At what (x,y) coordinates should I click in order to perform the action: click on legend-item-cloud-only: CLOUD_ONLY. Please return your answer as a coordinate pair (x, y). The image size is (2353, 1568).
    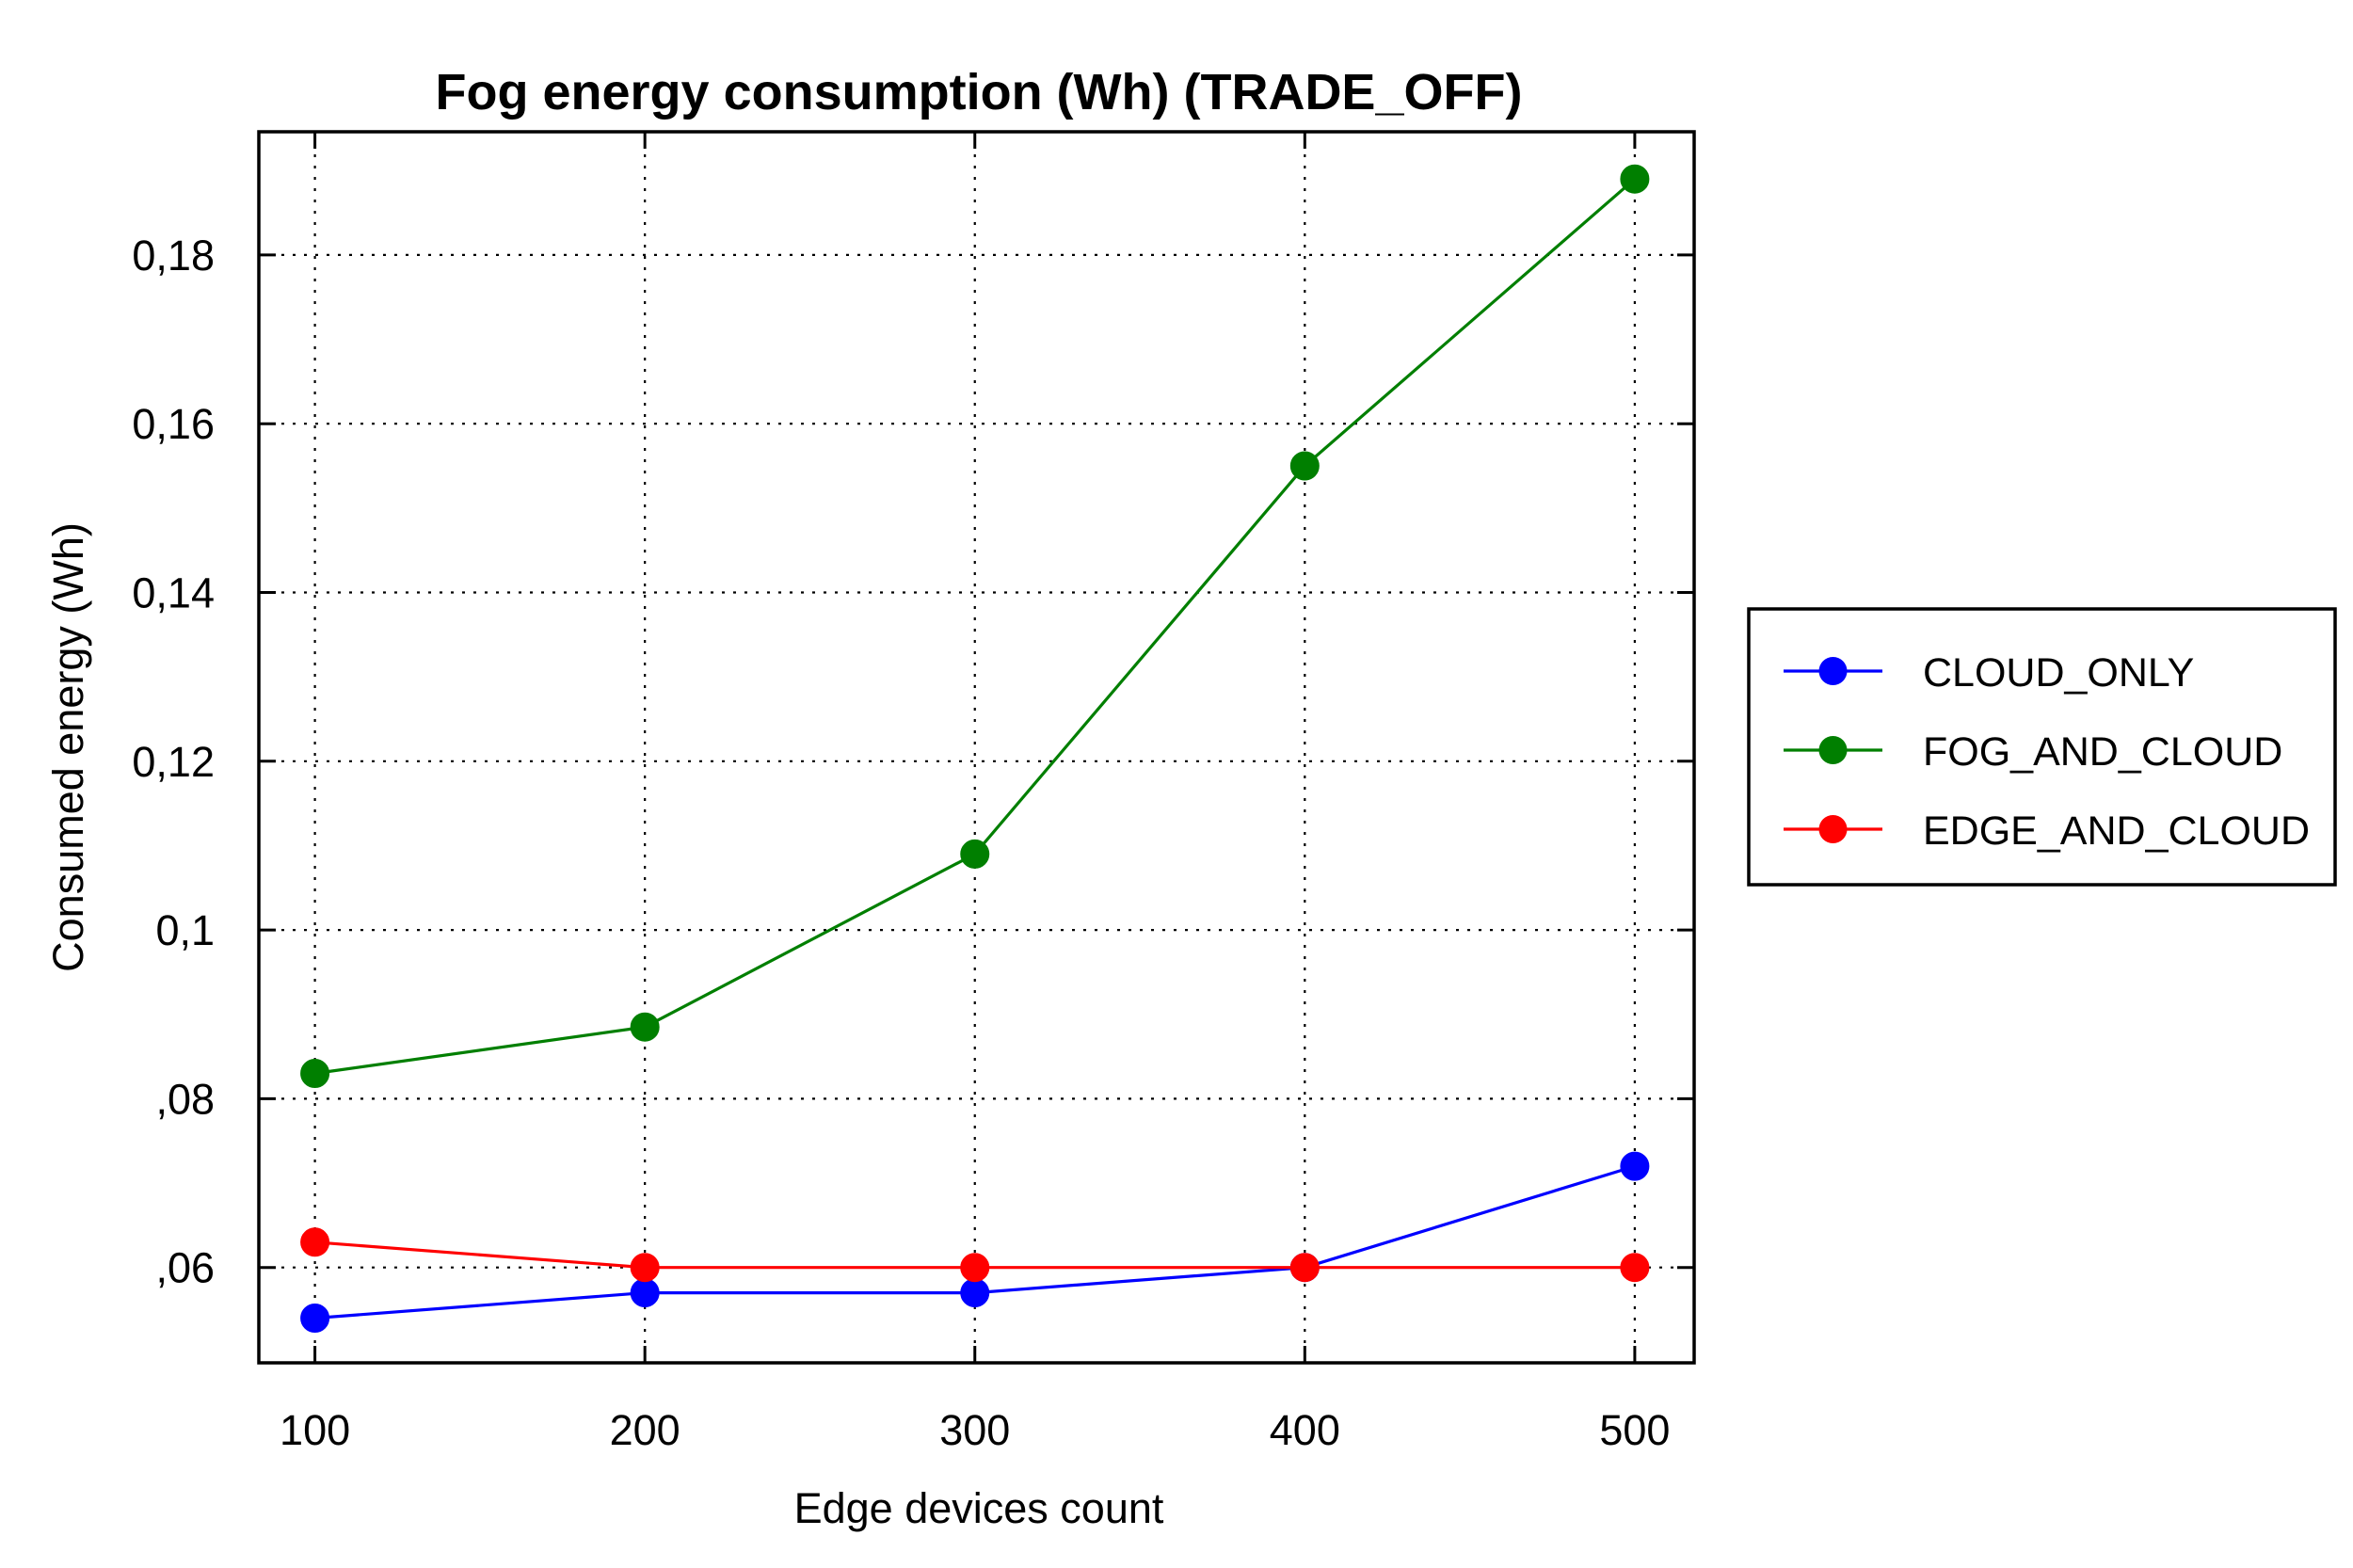
    Looking at the image, I should click on (1989, 673).